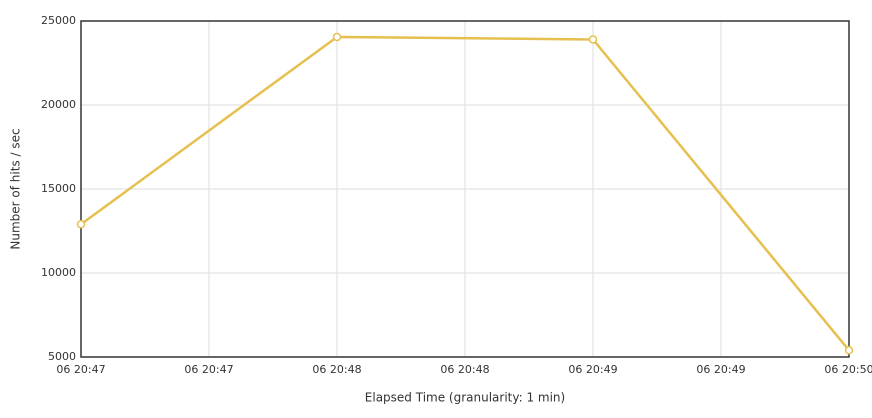 This screenshot has width=872, height=418. What do you see at coordinates (848, 369) in the screenshot?
I see `x-tick-label: 06 20:50` at bounding box center [848, 369].